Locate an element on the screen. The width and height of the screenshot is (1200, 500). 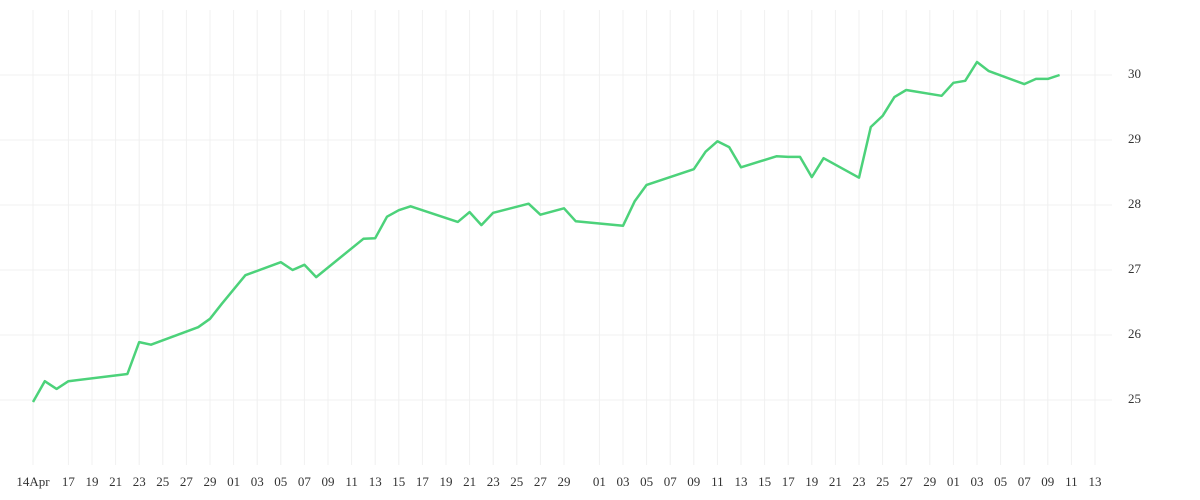
y-tick-label: 29 is located at coordinates (1134, 138).